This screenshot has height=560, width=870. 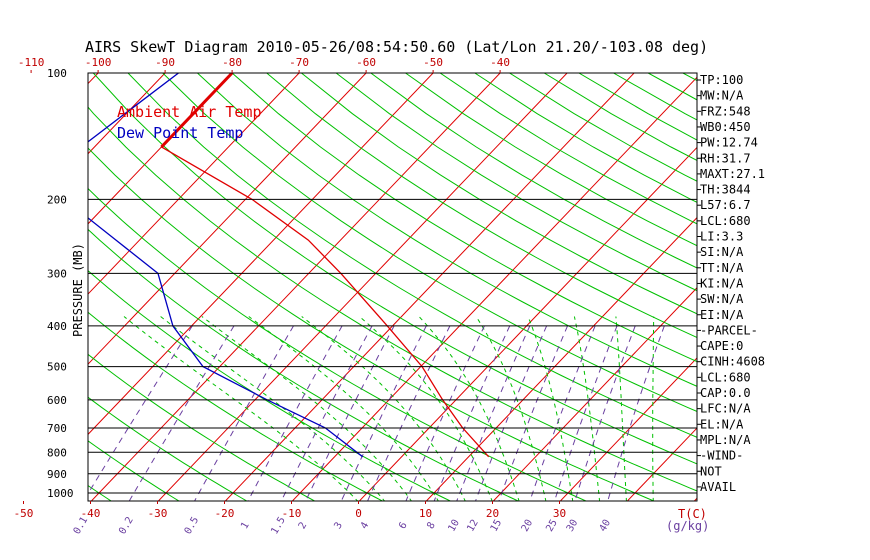 I want to click on mixing-ratio-tick-label: 25, so click(x=552, y=526).